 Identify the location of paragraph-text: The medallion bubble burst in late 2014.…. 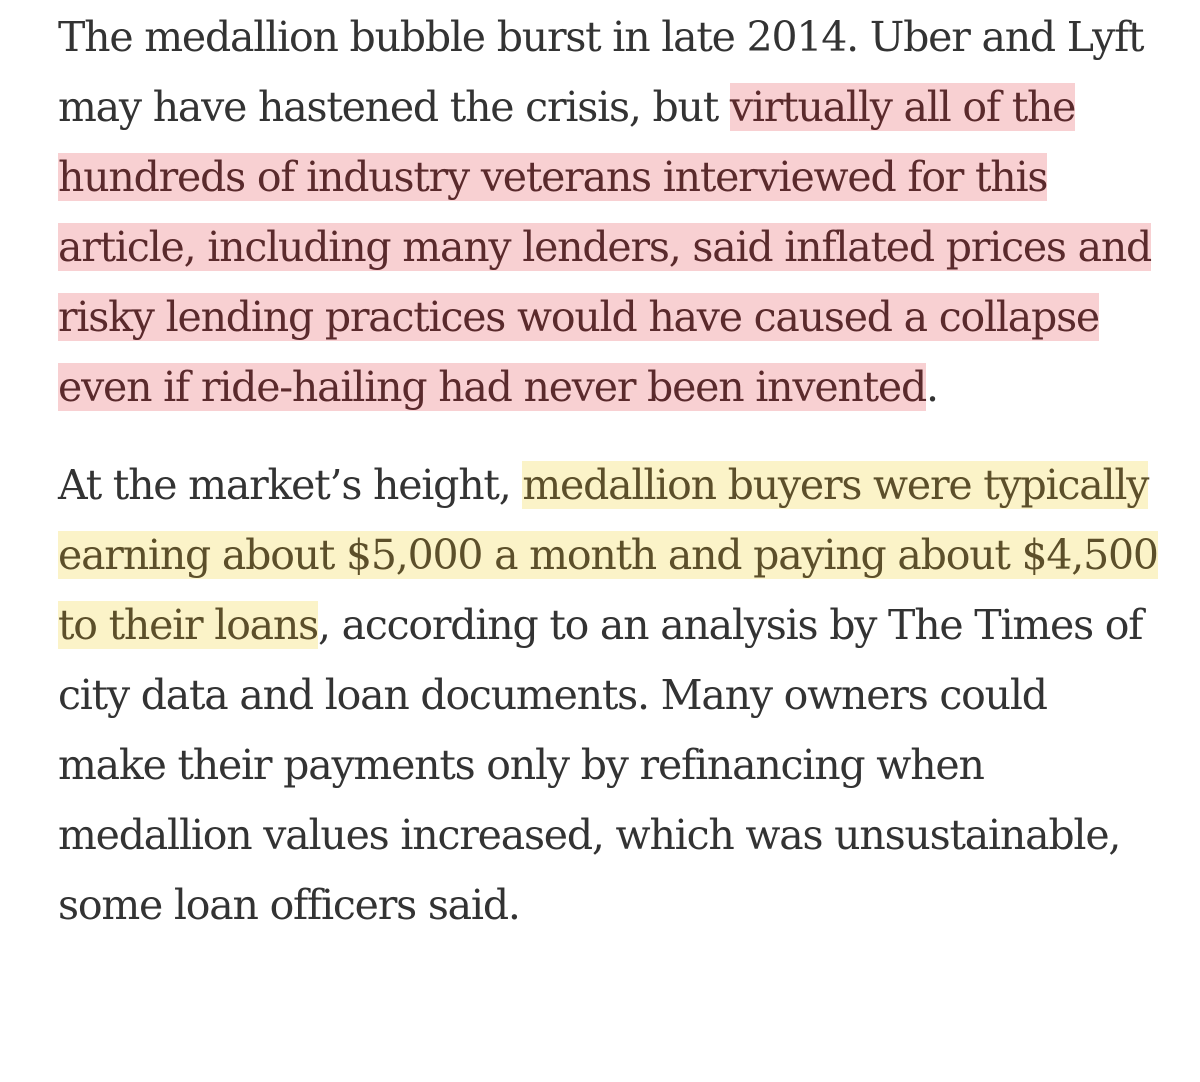
(601, 72).